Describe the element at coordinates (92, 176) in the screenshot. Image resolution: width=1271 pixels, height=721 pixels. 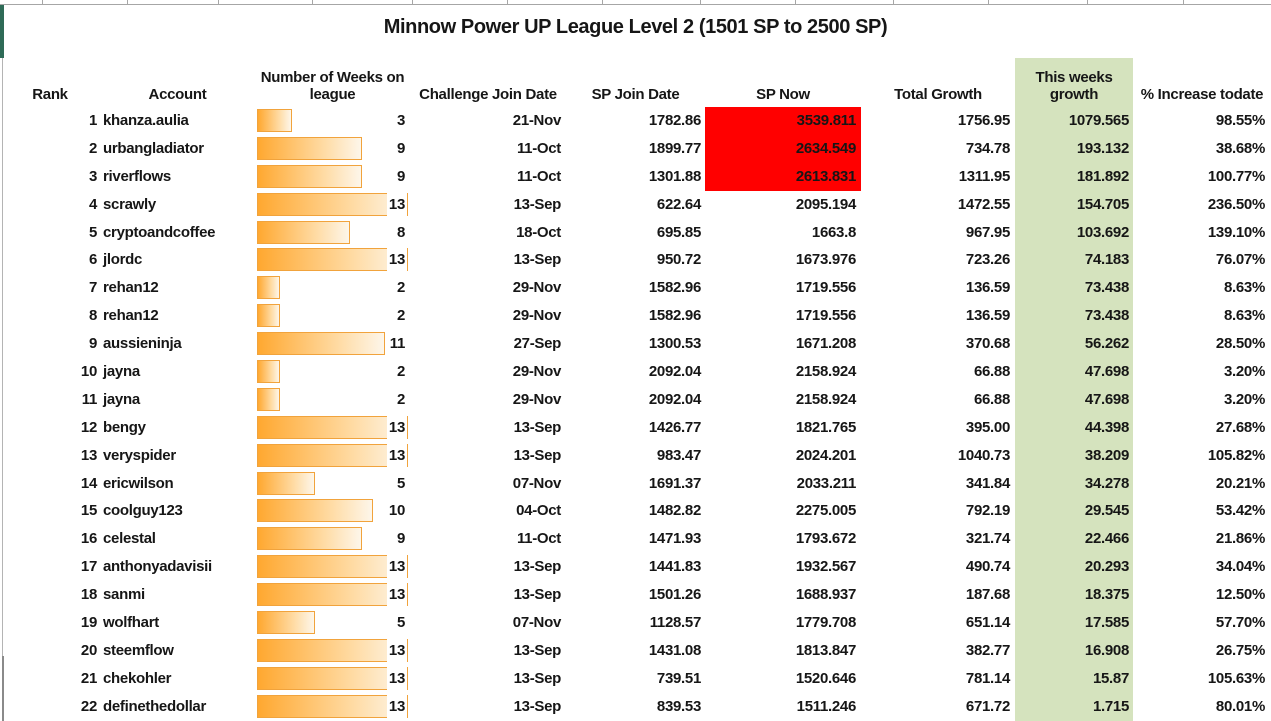
I see `cell-rank: 3` at that location.